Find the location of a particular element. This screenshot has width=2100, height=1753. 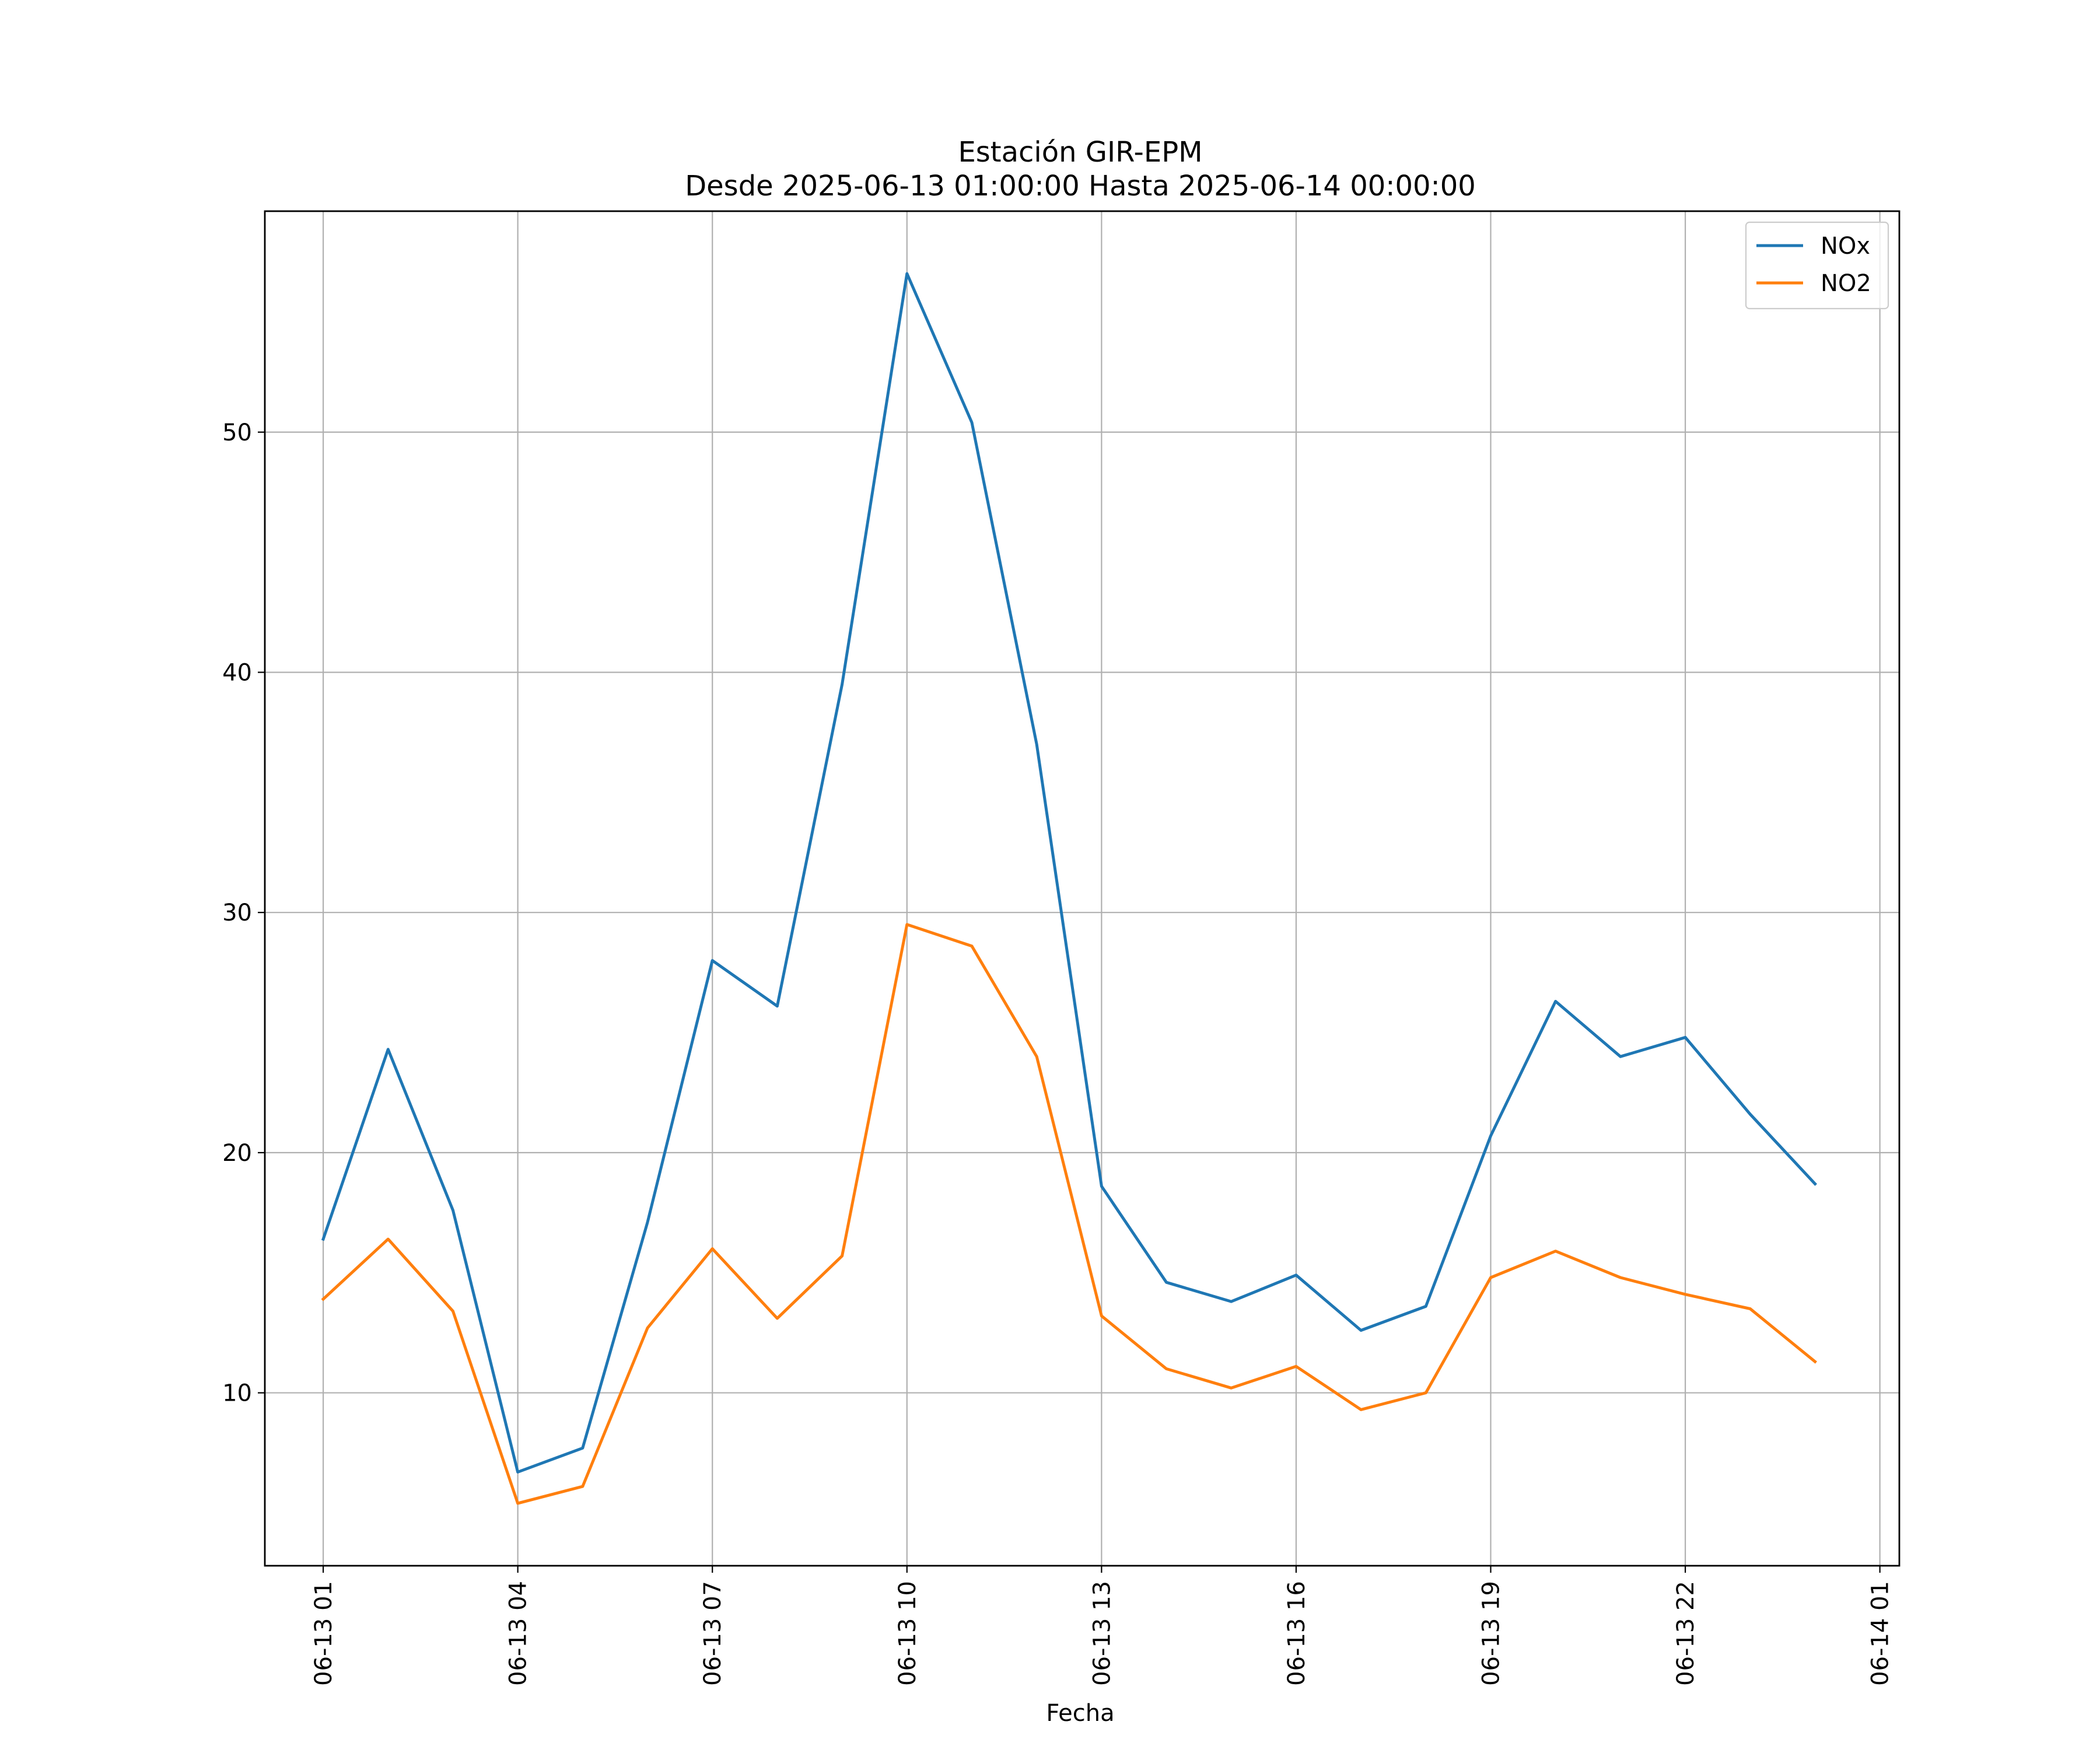

y-tick-label: 40 is located at coordinates (237, 672).